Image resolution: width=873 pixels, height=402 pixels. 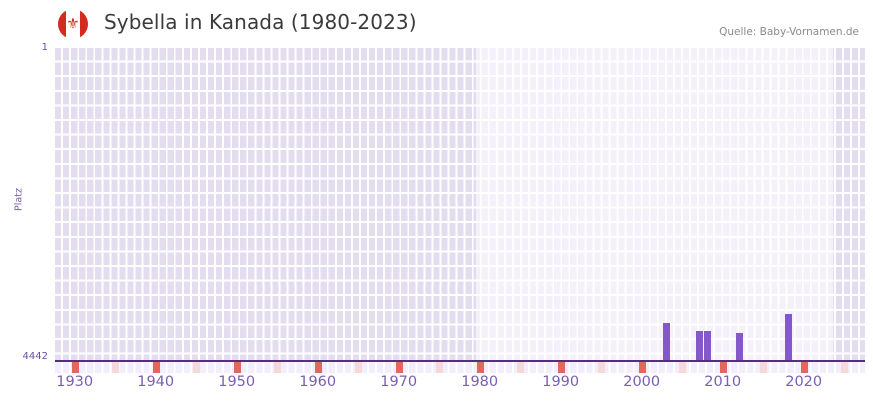 What do you see at coordinates (804, 382) in the screenshot?
I see `x-axis-tick-label: 2020` at bounding box center [804, 382].